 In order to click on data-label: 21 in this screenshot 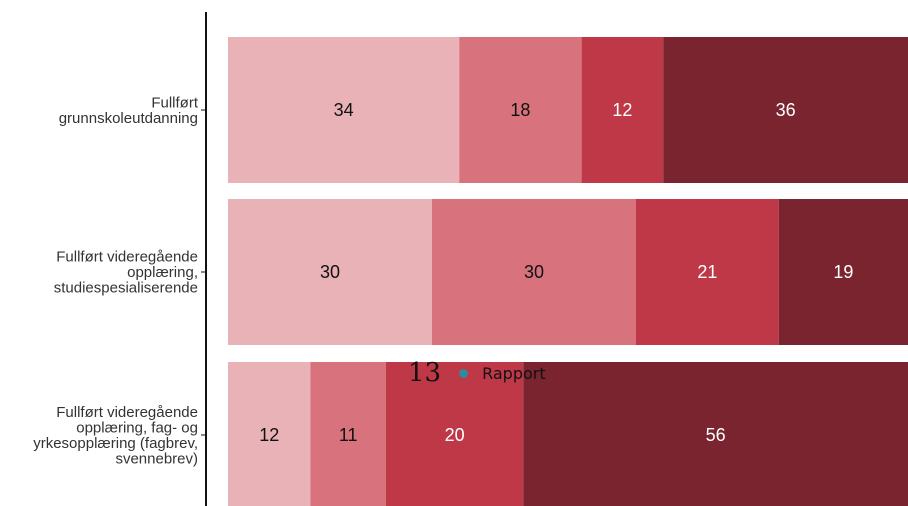, I will do `click(707, 272)`.